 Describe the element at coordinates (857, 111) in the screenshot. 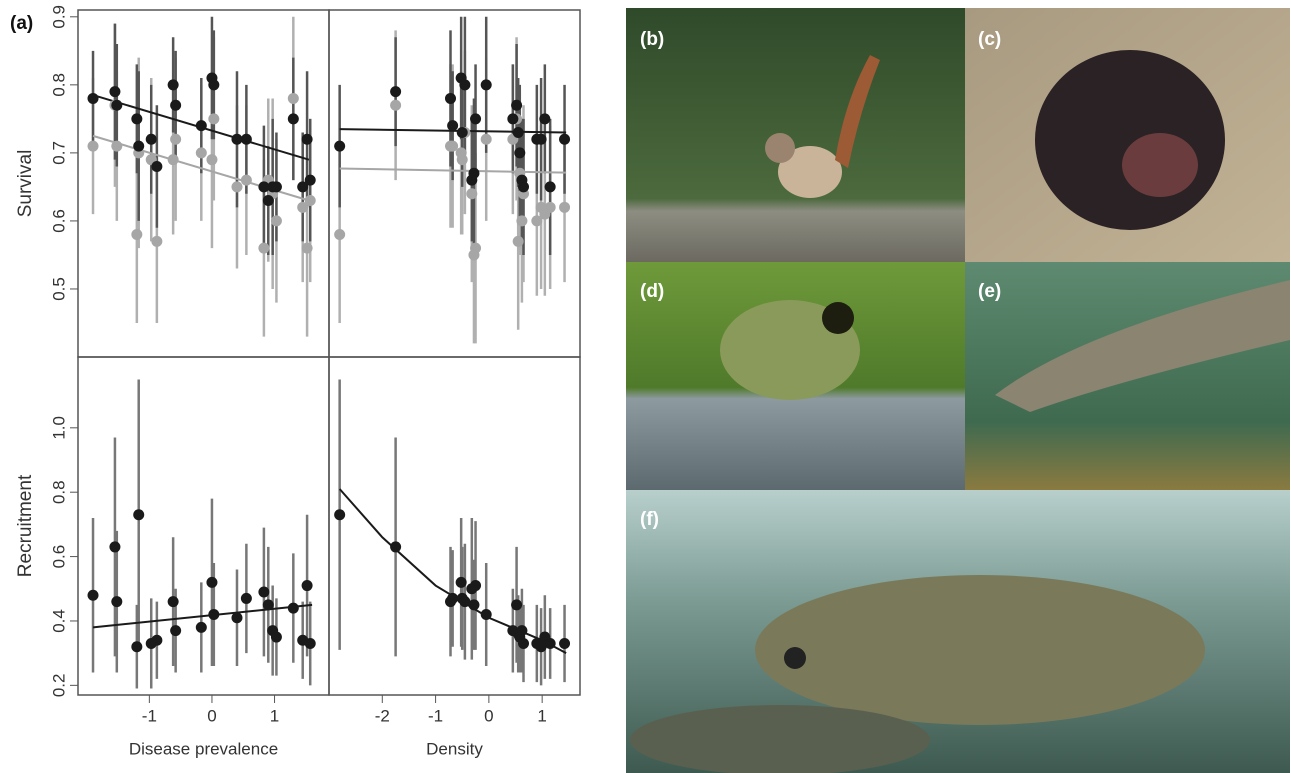

I see `bird-tail` at that location.